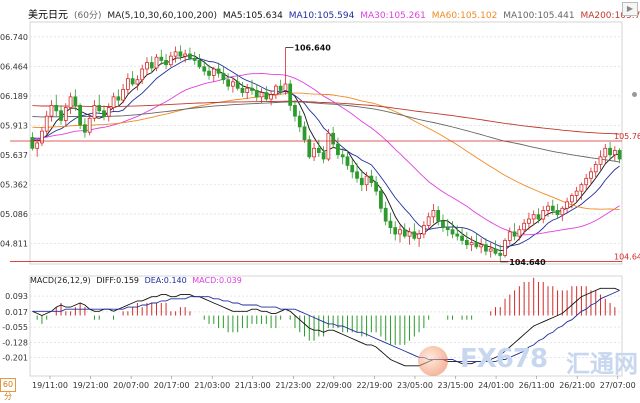 The image size is (640, 403). What do you see at coordinates (8, 389) in the screenshot?
I see `timeframe-button: 60分` at bounding box center [8, 389].